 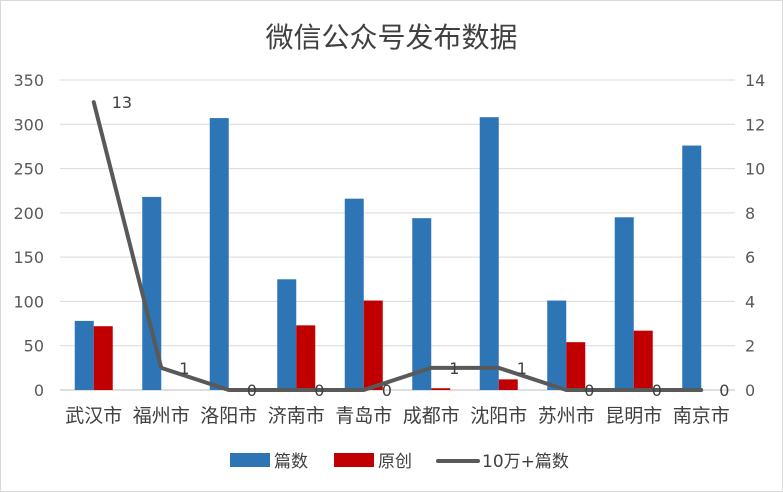 I want to click on y-left-tick-label: 150, so click(x=28, y=257).